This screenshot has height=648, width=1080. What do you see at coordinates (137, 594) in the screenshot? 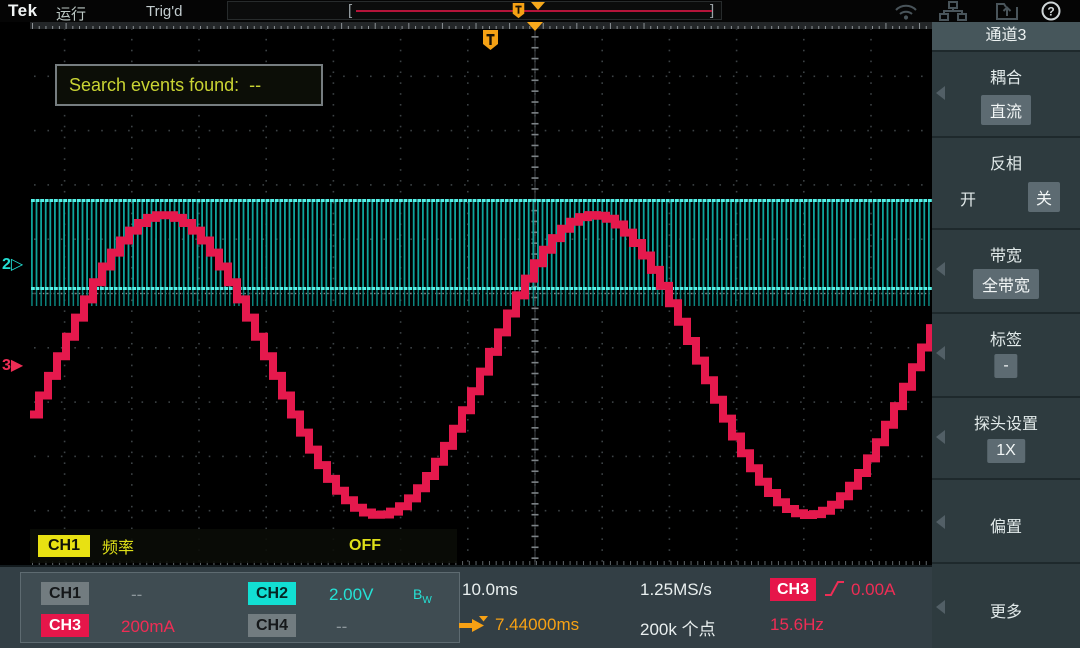
I see `ch1-scale: --` at bounding box center [137, 594].